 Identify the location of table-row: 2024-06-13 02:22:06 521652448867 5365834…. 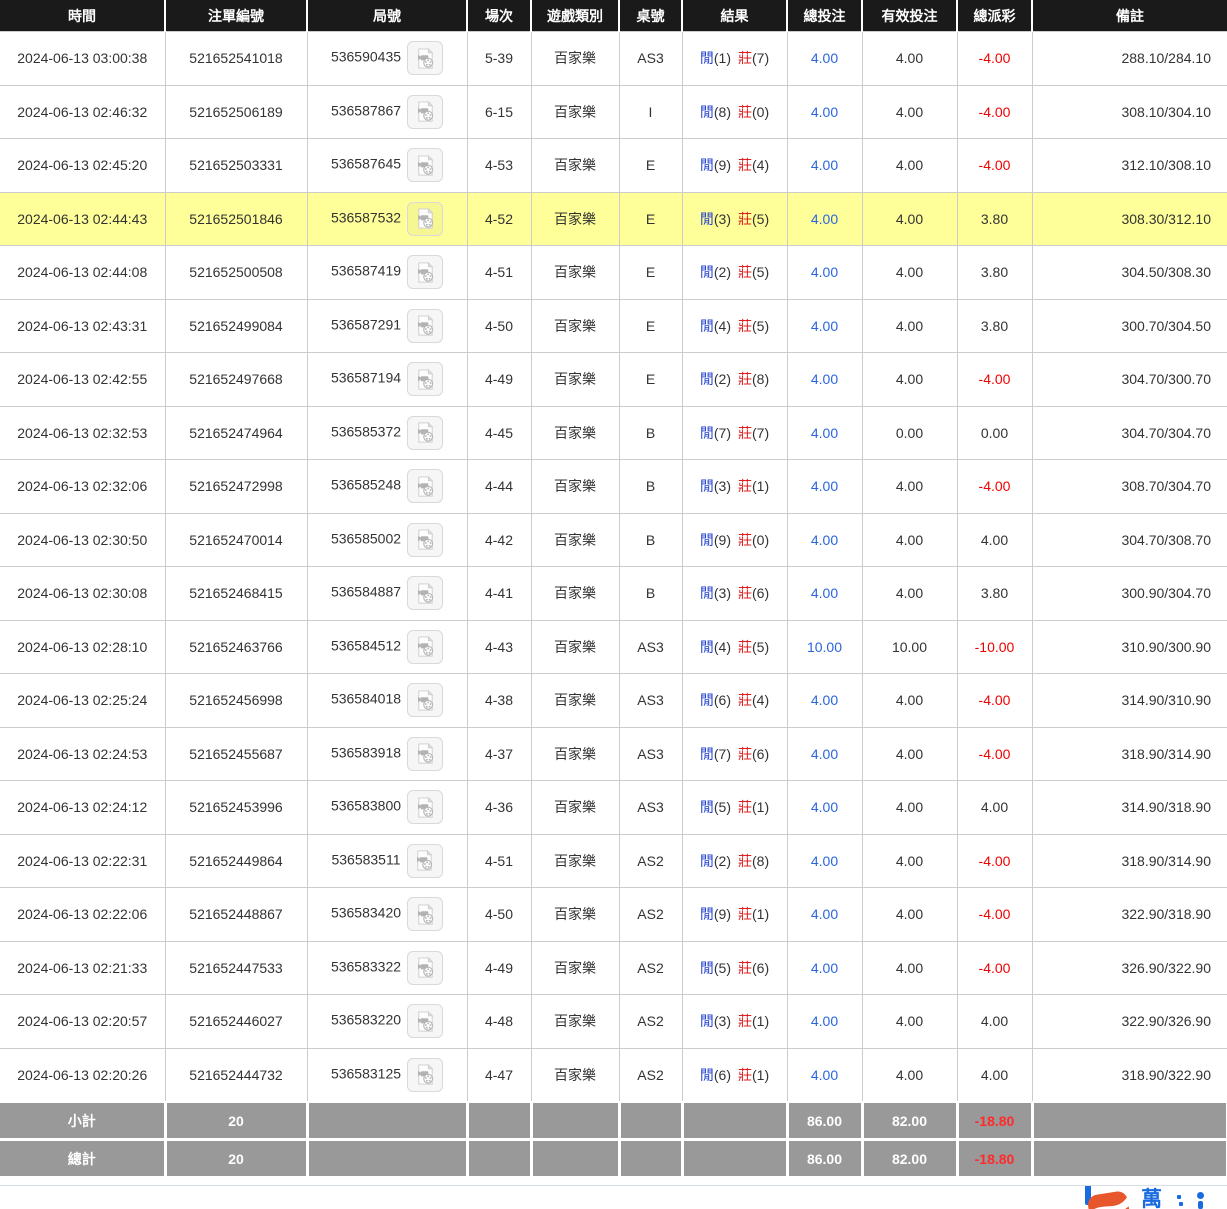
(613, 914).